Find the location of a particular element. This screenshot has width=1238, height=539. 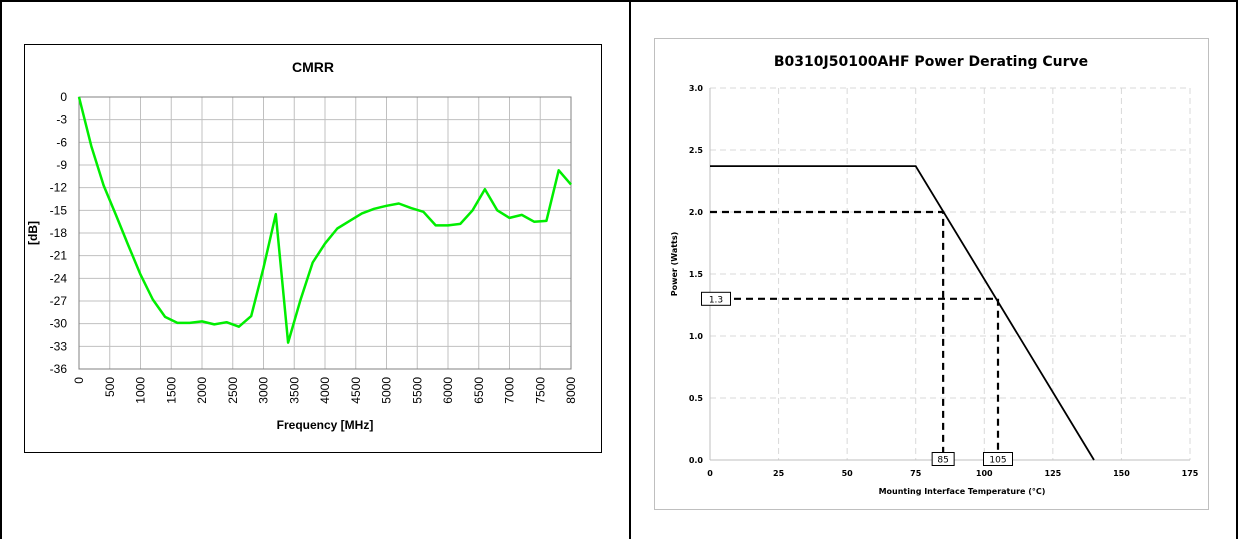

derating-annotation-85-box is located at coordinates (943, 459).